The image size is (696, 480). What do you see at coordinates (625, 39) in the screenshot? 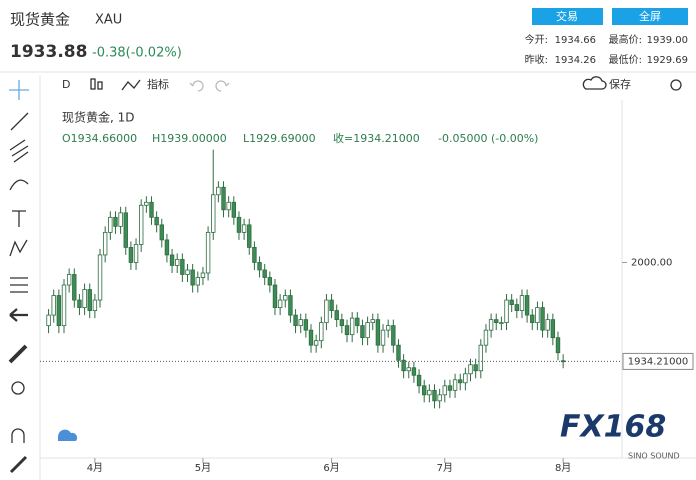
I see `stat-label: 最高价:` at bounding box center [625, 39].